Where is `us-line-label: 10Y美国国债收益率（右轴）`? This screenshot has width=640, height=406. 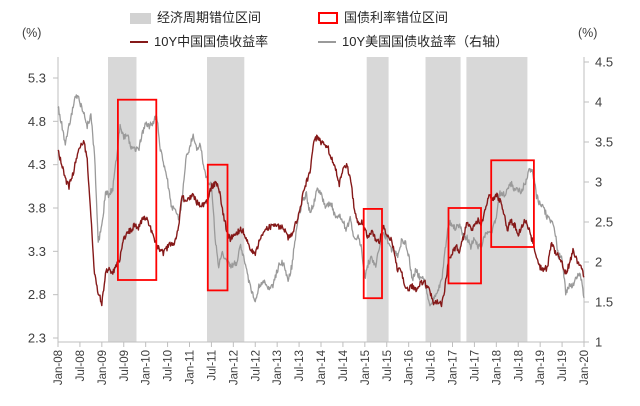
us-line-label: 10Y美国国债收益率（右轴） is located at coordinates (425, 41).